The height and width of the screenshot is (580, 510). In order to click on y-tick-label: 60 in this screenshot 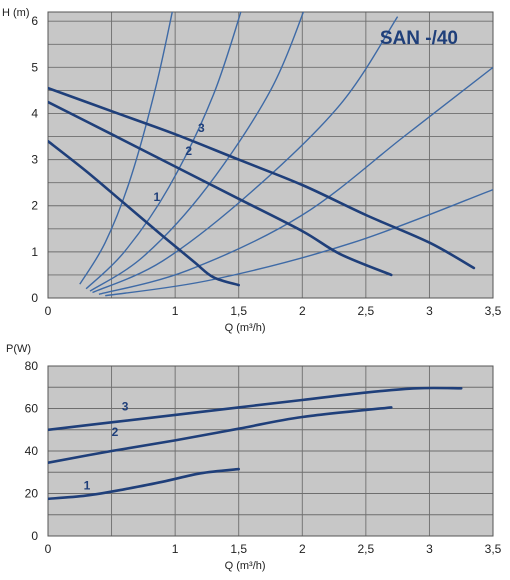, I will do `click(32, 409)`.